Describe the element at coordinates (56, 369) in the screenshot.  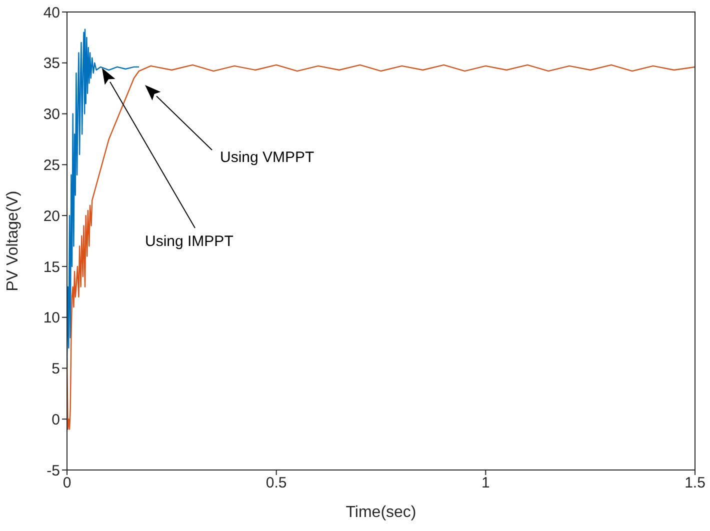
I see `y-tick-label: 5` at that location.